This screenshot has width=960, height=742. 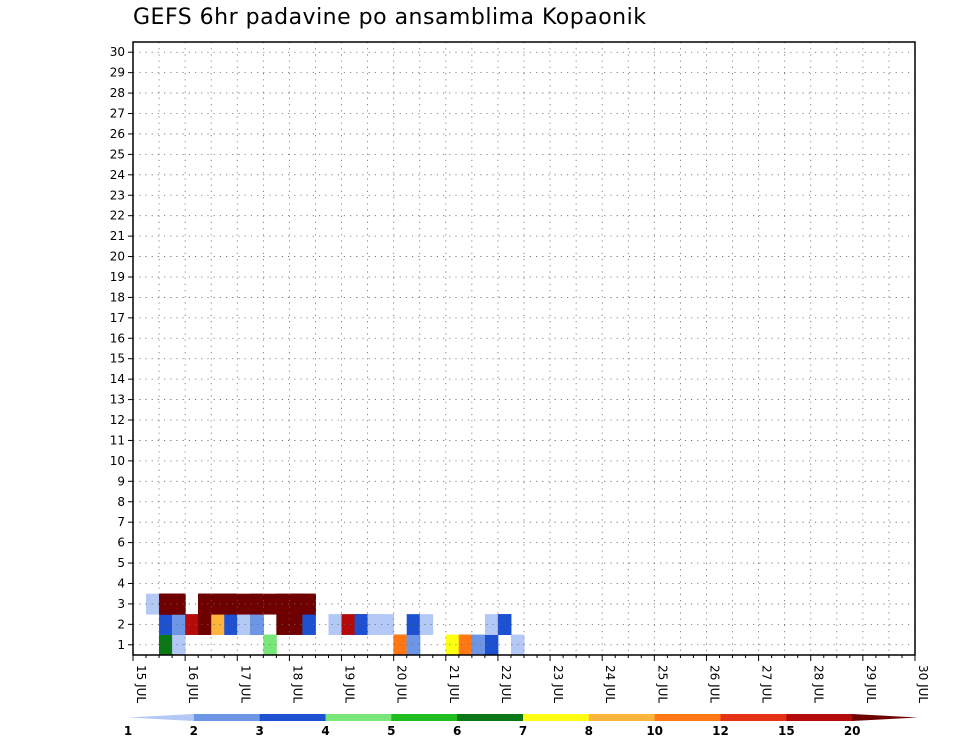 I want to click on x-tick-label: 24 JUL, so click(x=610, y=684).